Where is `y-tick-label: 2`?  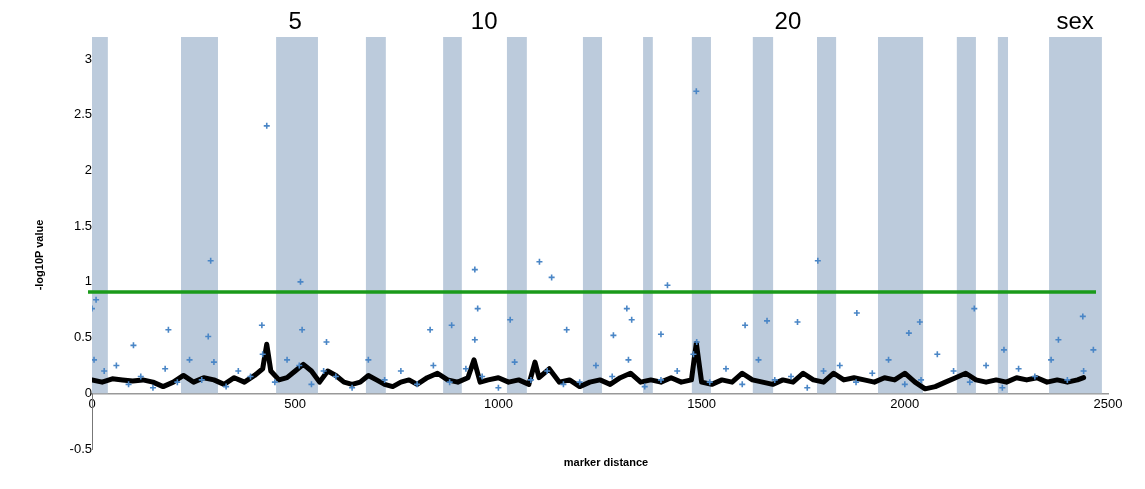 y-tick-label: 2 is located at coordinates (88, 170).